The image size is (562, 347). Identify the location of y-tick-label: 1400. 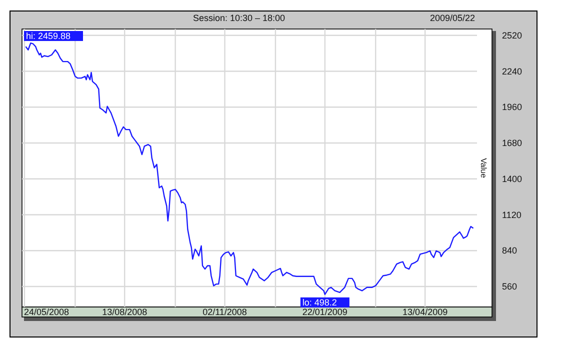
(512, 179).